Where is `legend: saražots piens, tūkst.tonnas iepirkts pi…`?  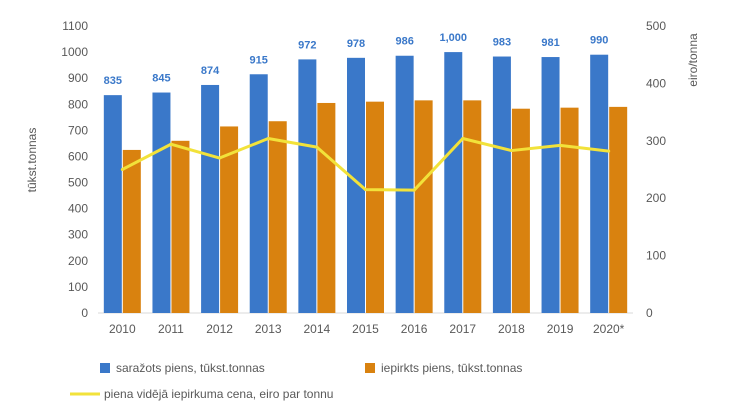
legend: saražots piens, tūkst.tonnas iepirkts pi… is located at coordinates (296, 381).